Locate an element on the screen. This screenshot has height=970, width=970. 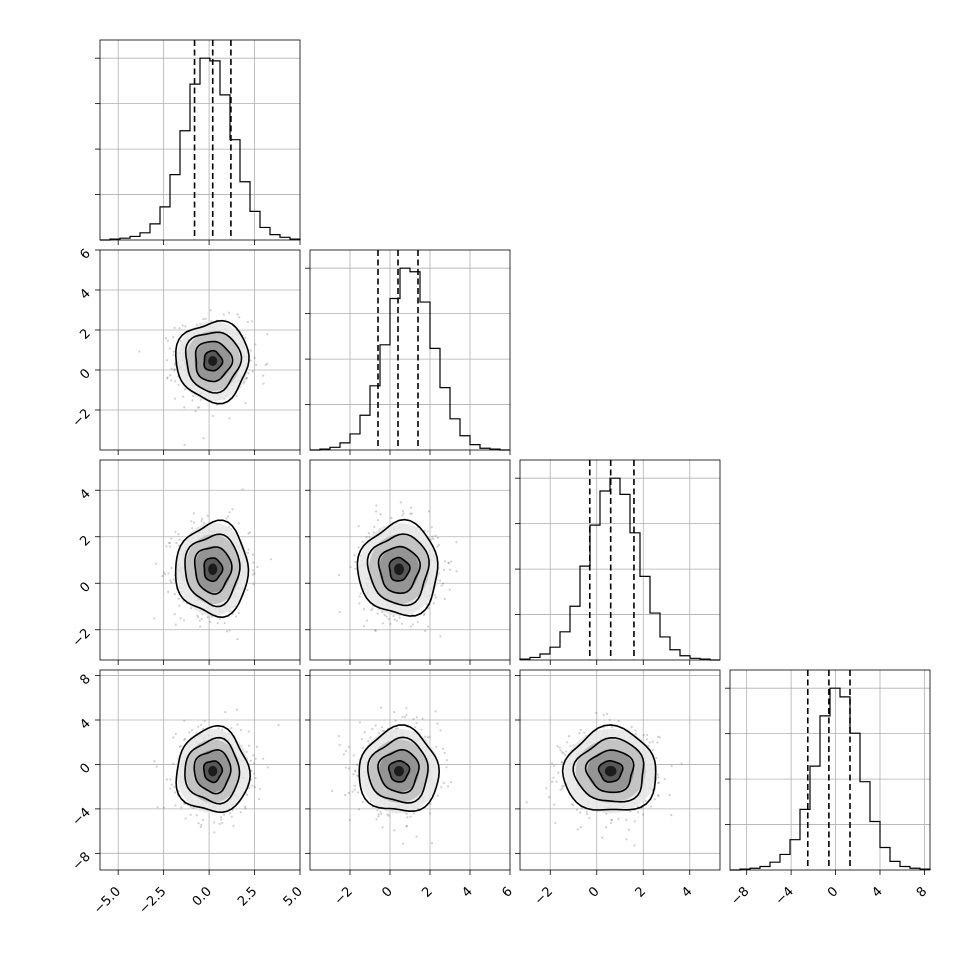
y-tick-label: 8 is located at coordinates (85, 680).